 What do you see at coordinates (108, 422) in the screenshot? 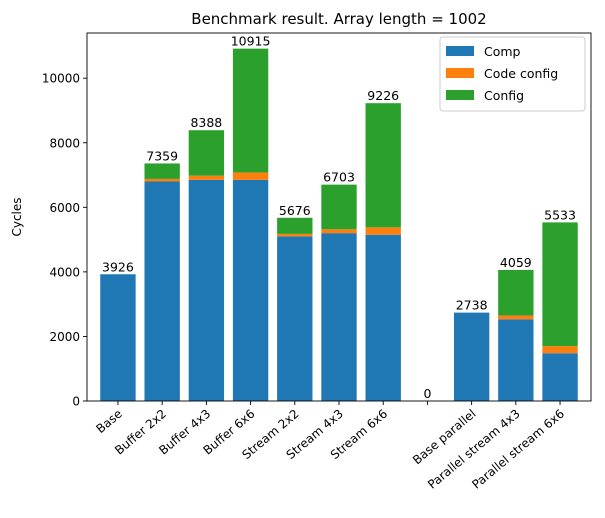
I see `x-tick-label: Base` at bounding box center [108, 422].